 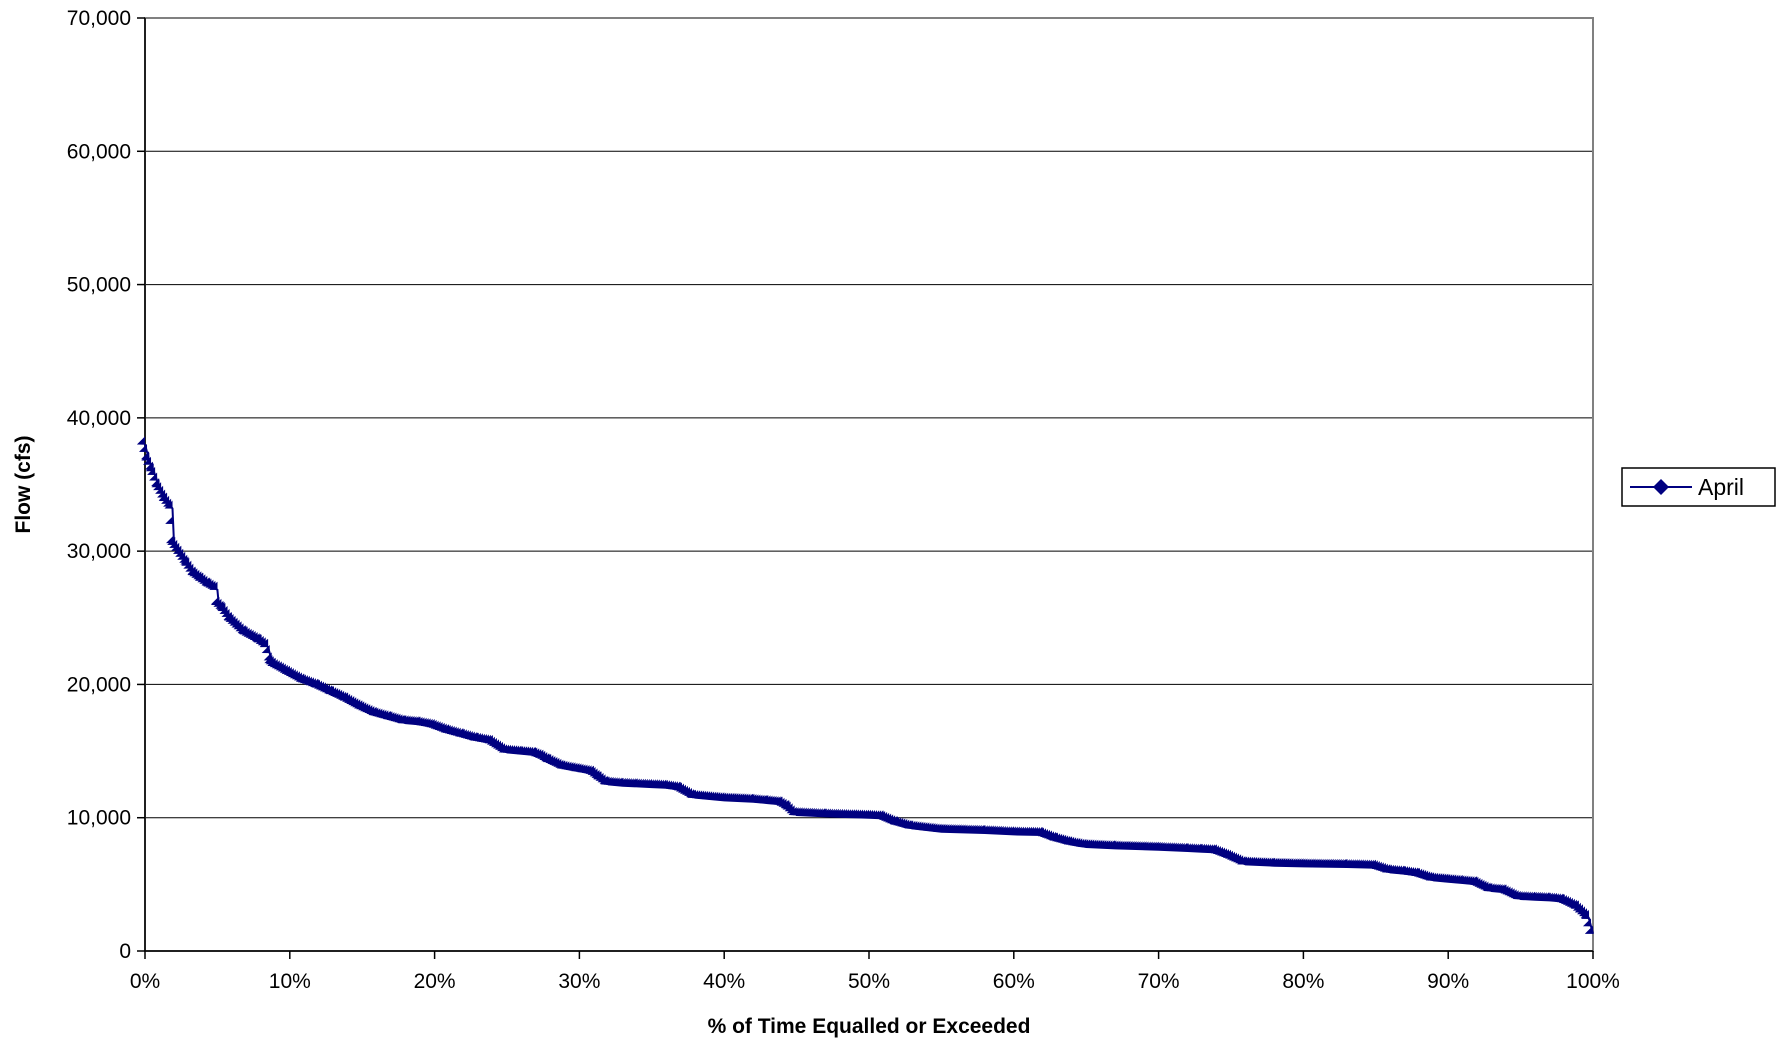 I want to click on x-tick-label: 10%, so click(x=290, y=981).